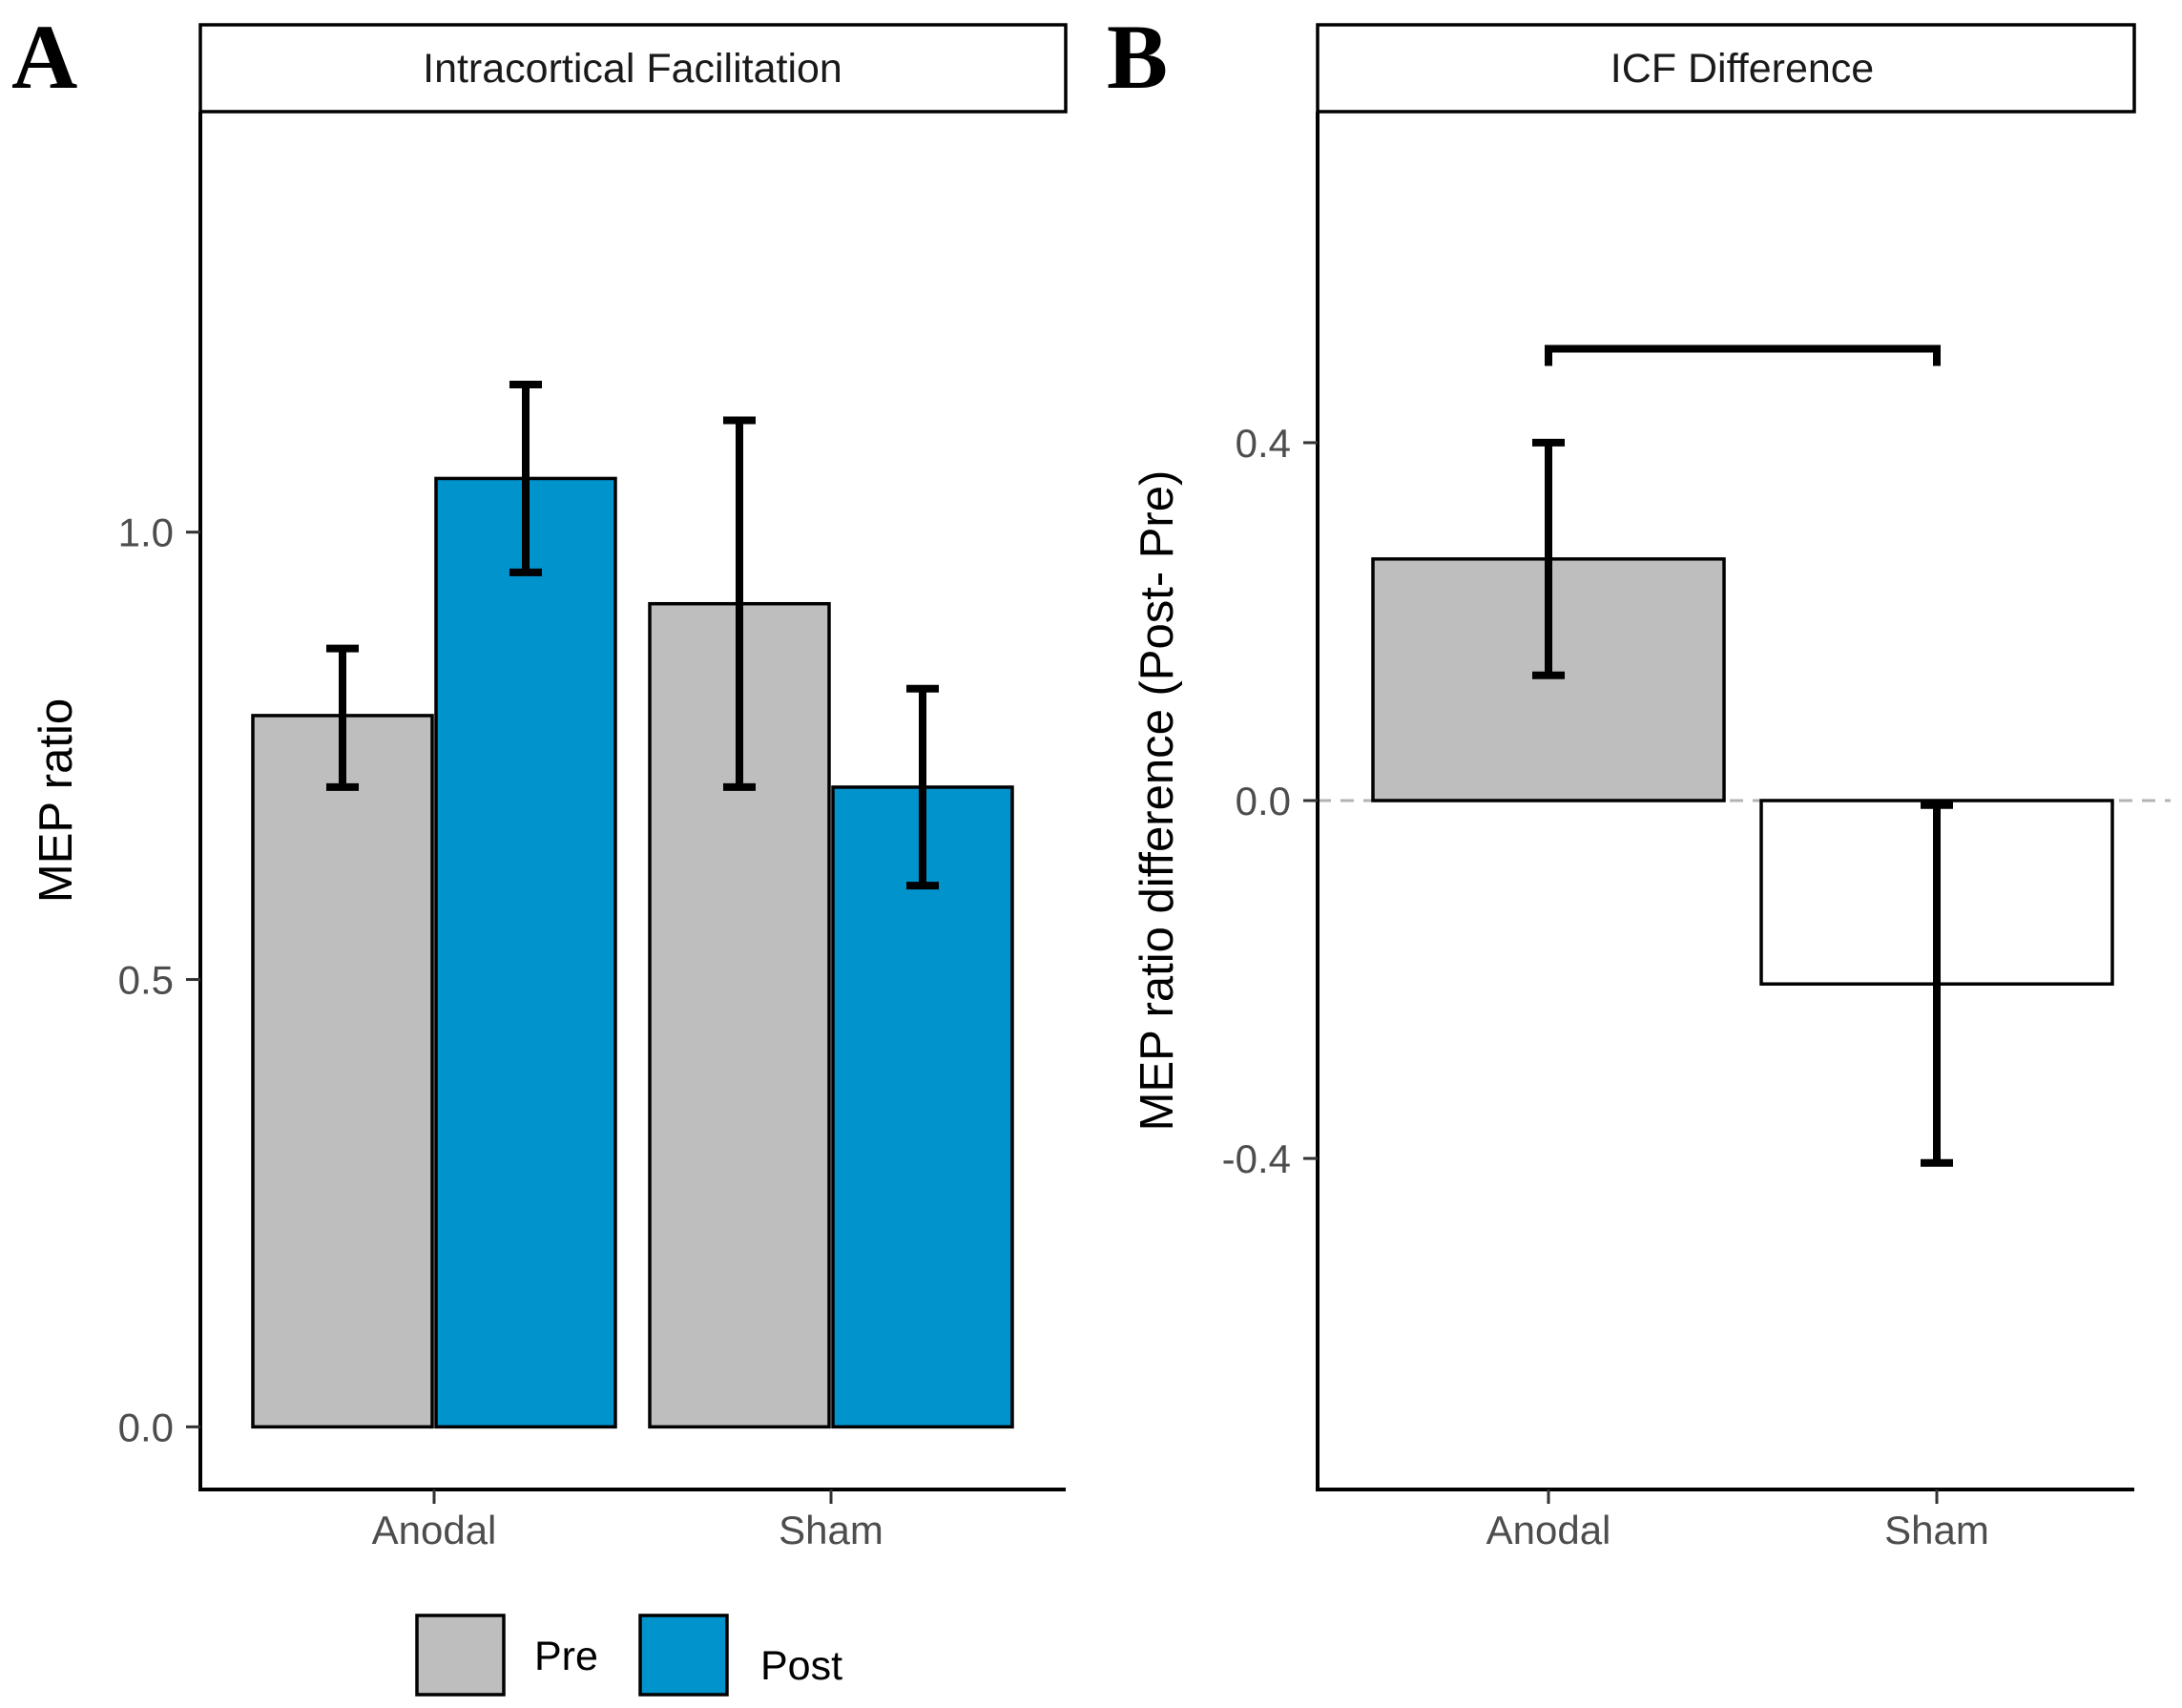  What do you see at coordinates (566, 1656) in the screenshot?
I see `legend-label-pre: Pre` at bounding box center [566, 1656].